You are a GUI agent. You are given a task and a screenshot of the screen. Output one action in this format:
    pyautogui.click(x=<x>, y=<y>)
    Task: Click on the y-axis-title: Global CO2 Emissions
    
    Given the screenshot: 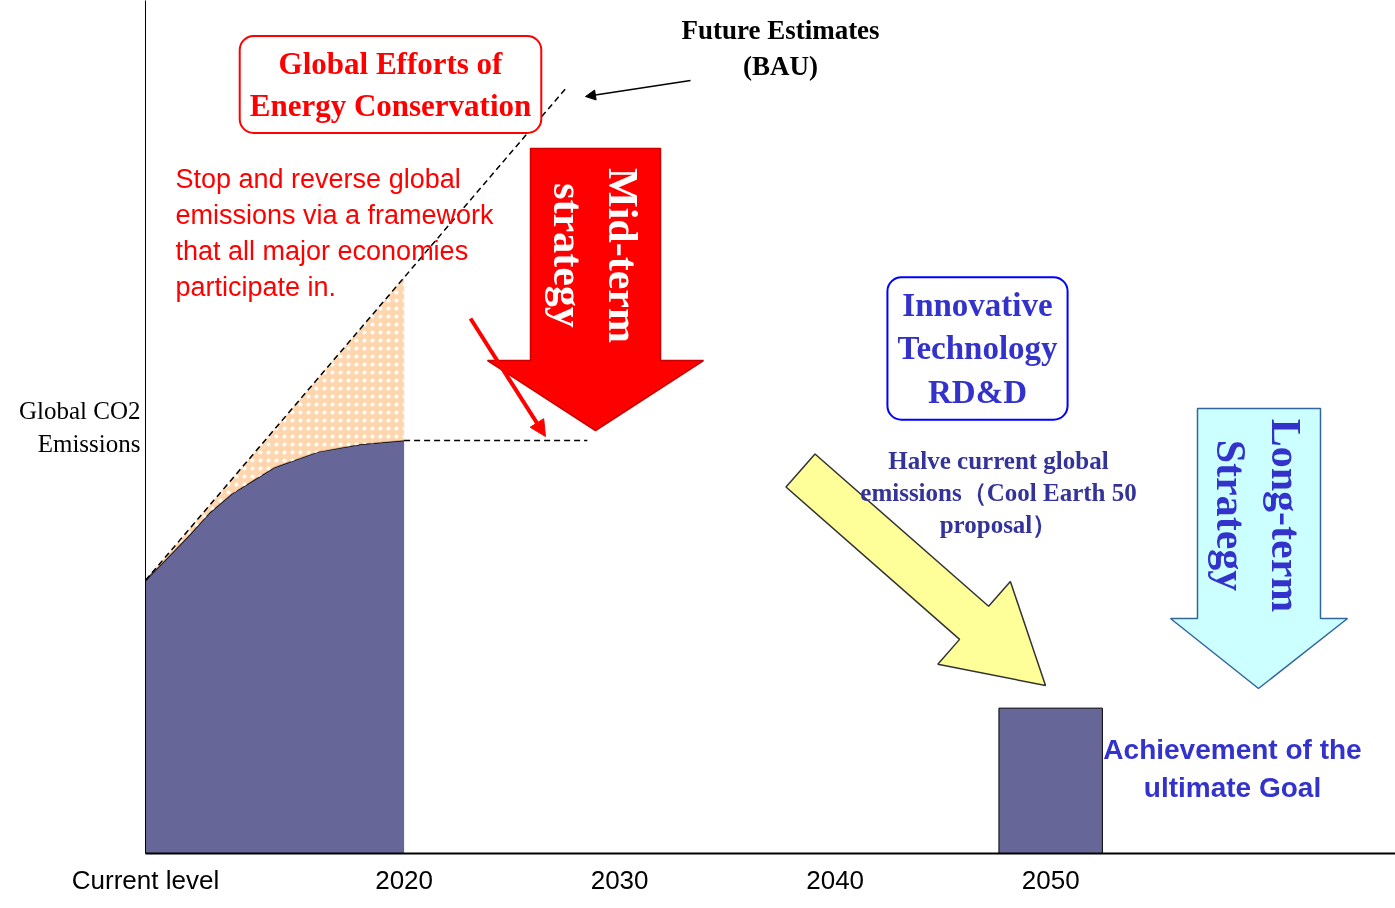 What is the action you would take?
    pyautogui.click(x=79, y=427)
    